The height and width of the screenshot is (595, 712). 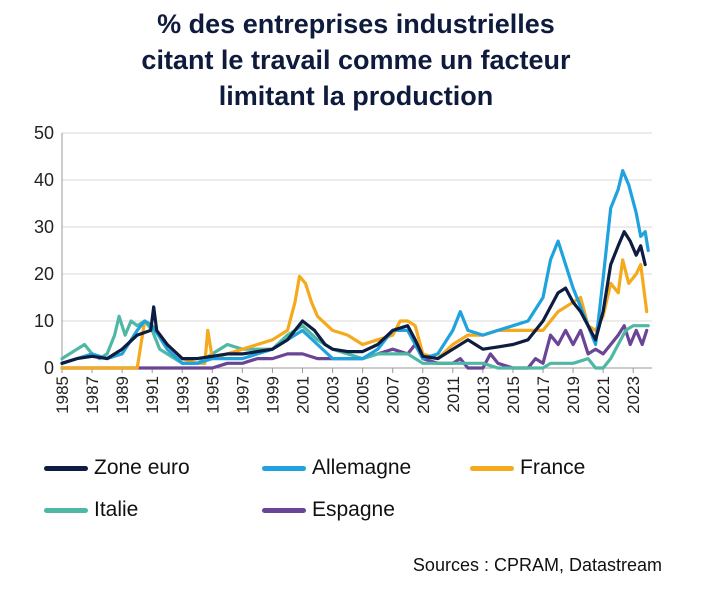 What do you see at coordinates (573, 395) in the screenshot?
I see `x-tick-label-2019: 2019` at bounding box center [573, 395].